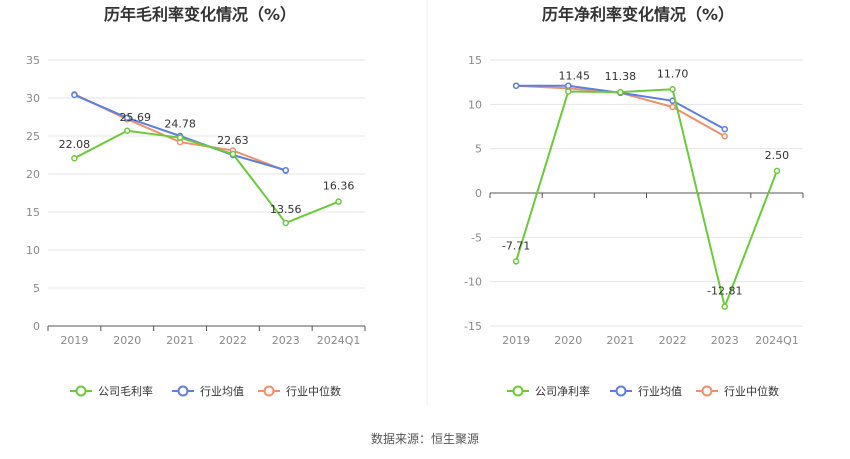 The height and width of the screenshot is (459, 850). What do you see at coordinates (33, 98) in the screenshot?
I see `y-tick-label: 30` at bounding box center [33, 98].